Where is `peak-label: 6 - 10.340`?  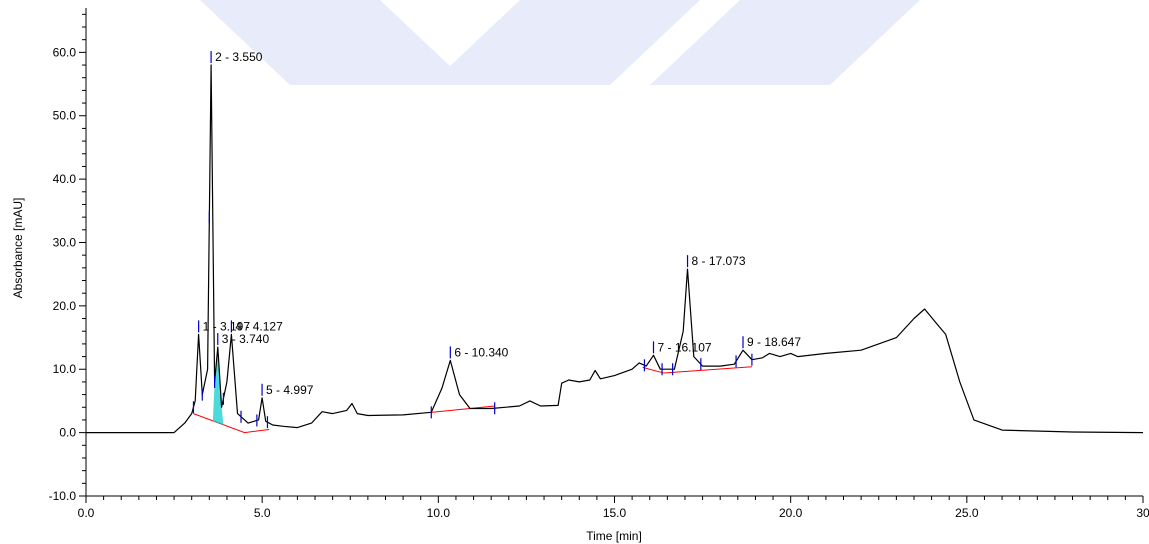 peak-label: 6 - 10.340 is located at coordinates (481, 352).